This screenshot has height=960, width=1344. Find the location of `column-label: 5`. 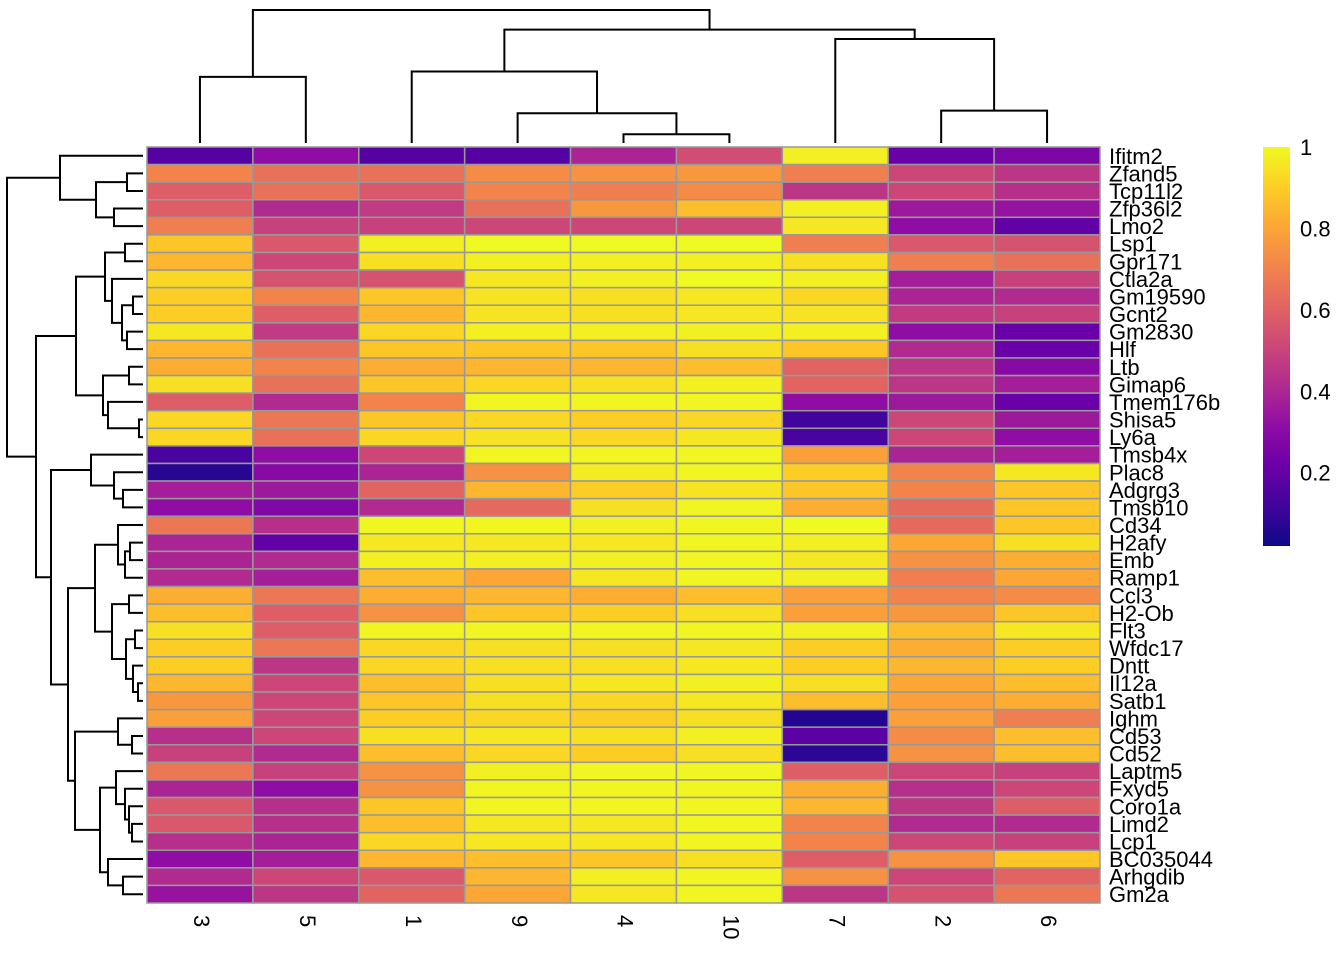

column-label: 5 is located at coordinates (307, 921).